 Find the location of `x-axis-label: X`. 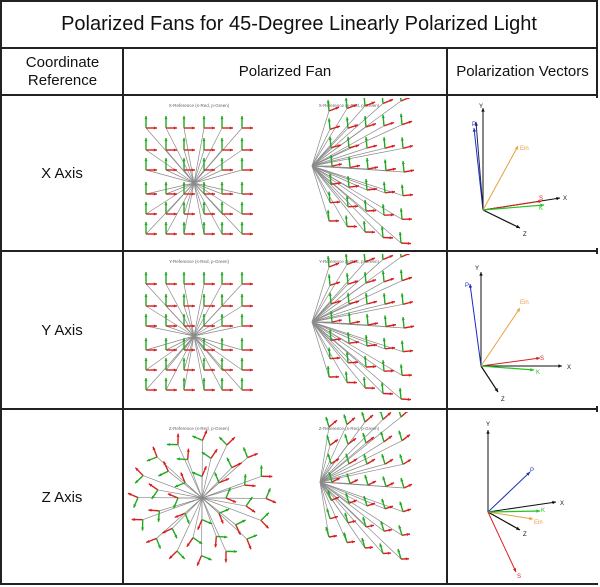

x-axis-label: X is located at coordinates (565, 199).